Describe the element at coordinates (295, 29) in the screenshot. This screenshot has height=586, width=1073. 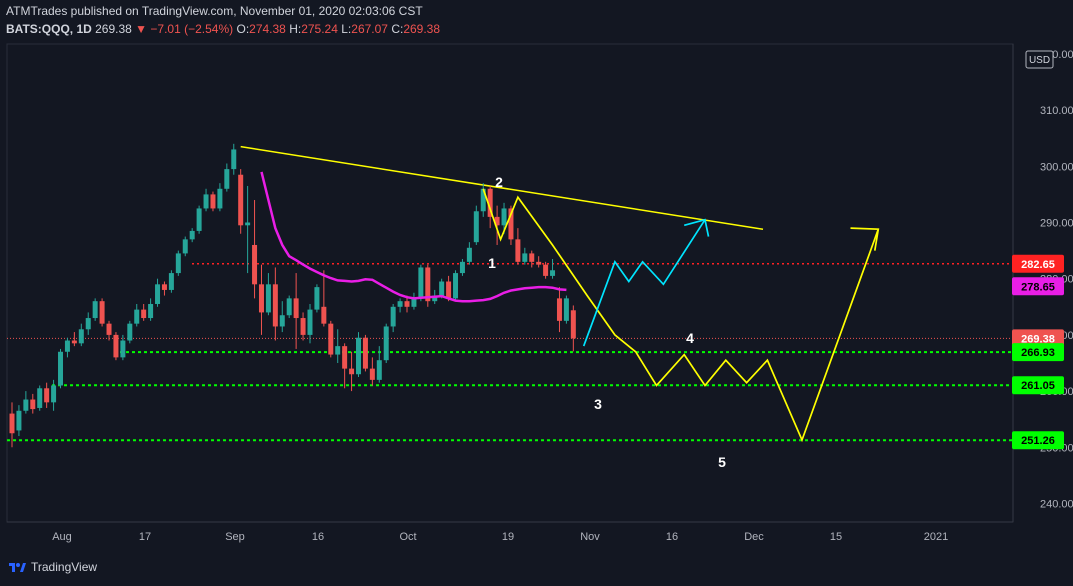
I see `high-label: H:` at that location.